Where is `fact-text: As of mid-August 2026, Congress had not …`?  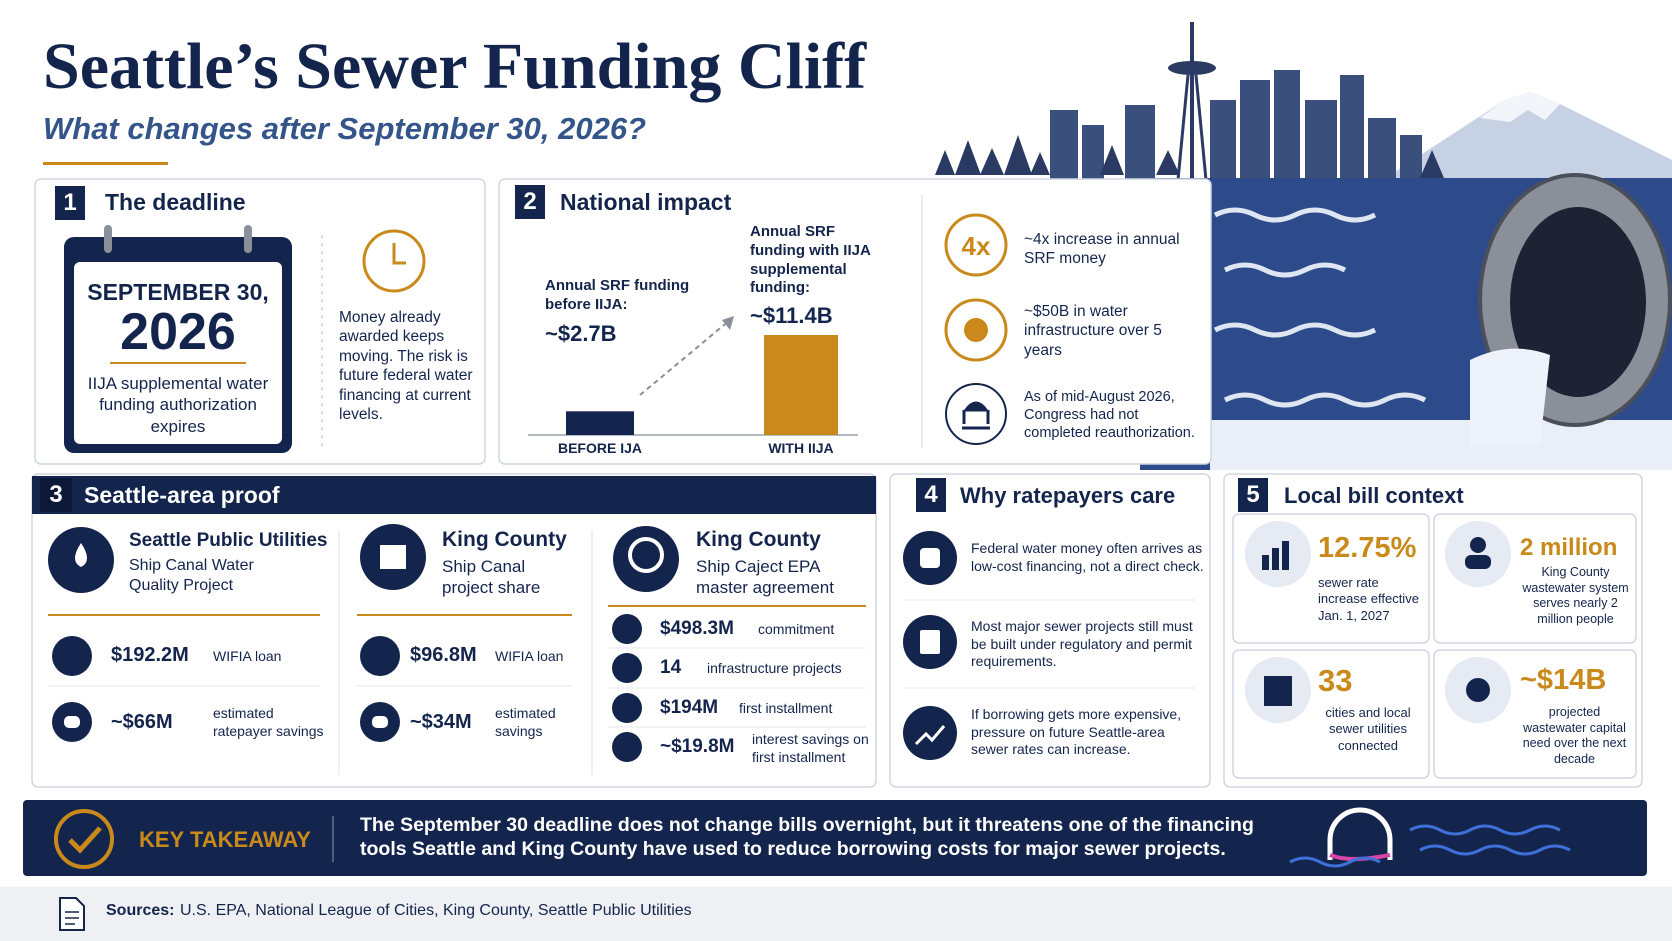 fact-text: As of mid-August 2026, Congress had not … is located at coordinates (1109, 415).